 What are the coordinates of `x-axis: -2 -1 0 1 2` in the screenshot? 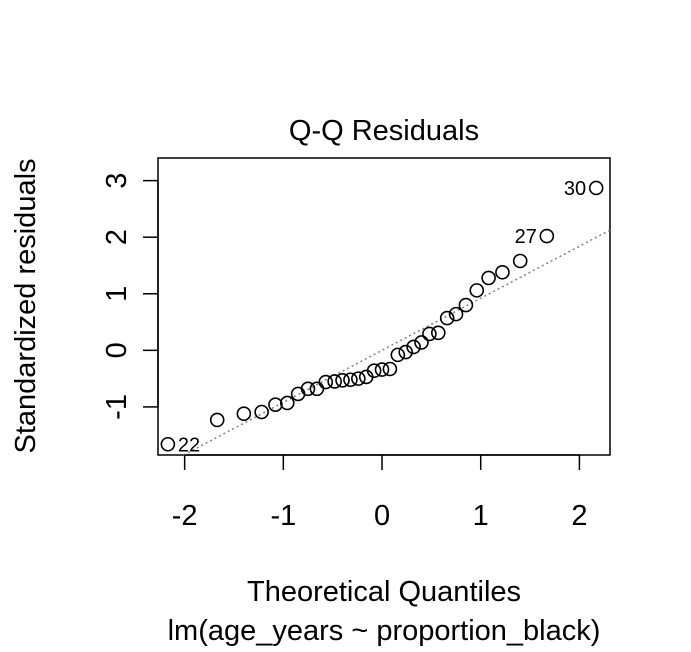 It's located at (380, 493).